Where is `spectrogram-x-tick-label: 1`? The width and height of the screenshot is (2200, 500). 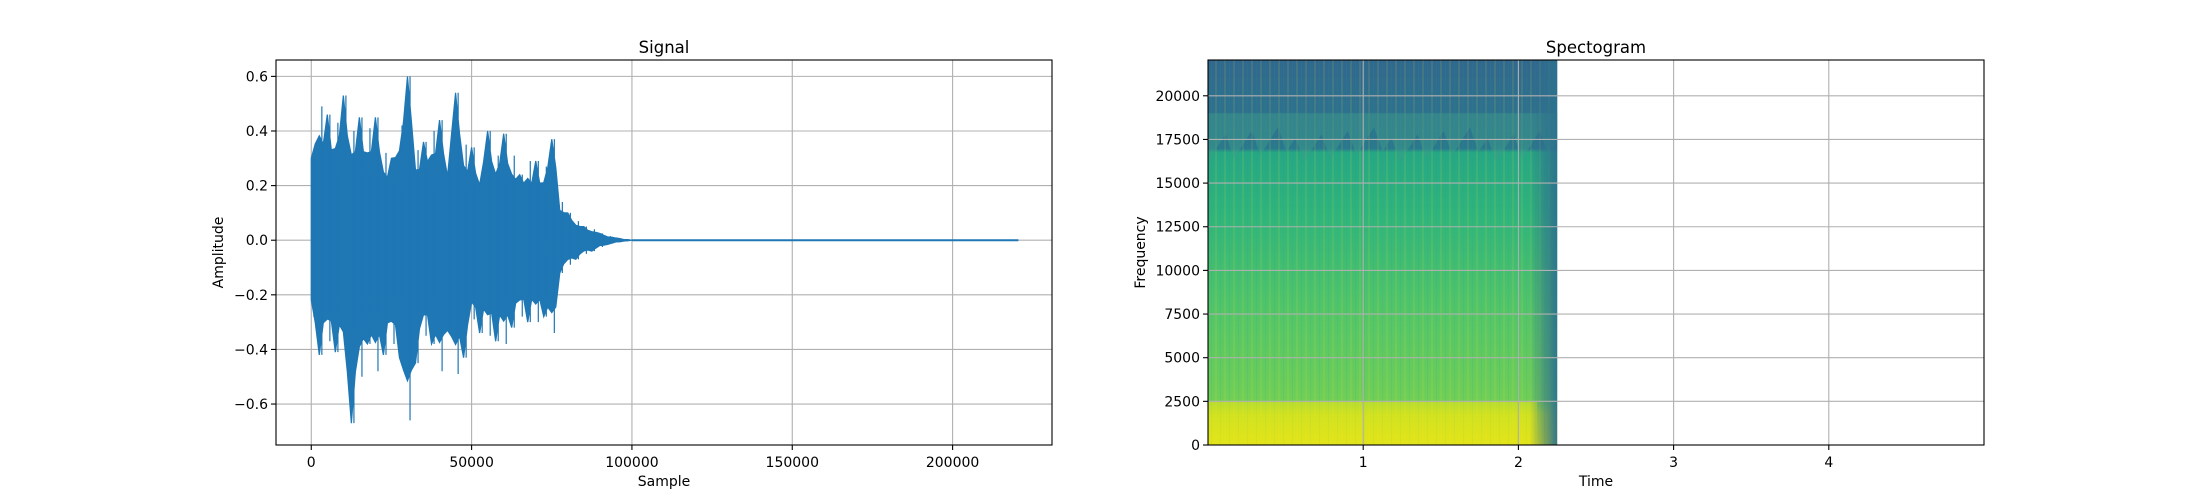
spectrogram-x-tick-label: 1 is located at coordinates (1363, 463).